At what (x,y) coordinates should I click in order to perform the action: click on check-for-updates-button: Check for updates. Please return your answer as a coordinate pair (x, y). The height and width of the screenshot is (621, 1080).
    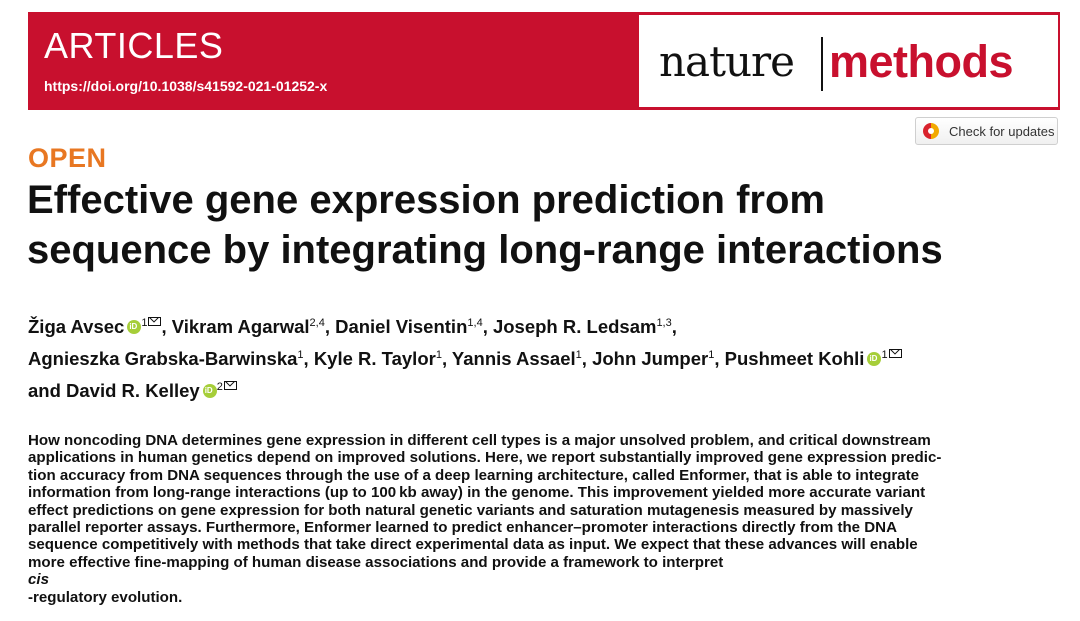
    Looking at the image, I should click on (986, 131).